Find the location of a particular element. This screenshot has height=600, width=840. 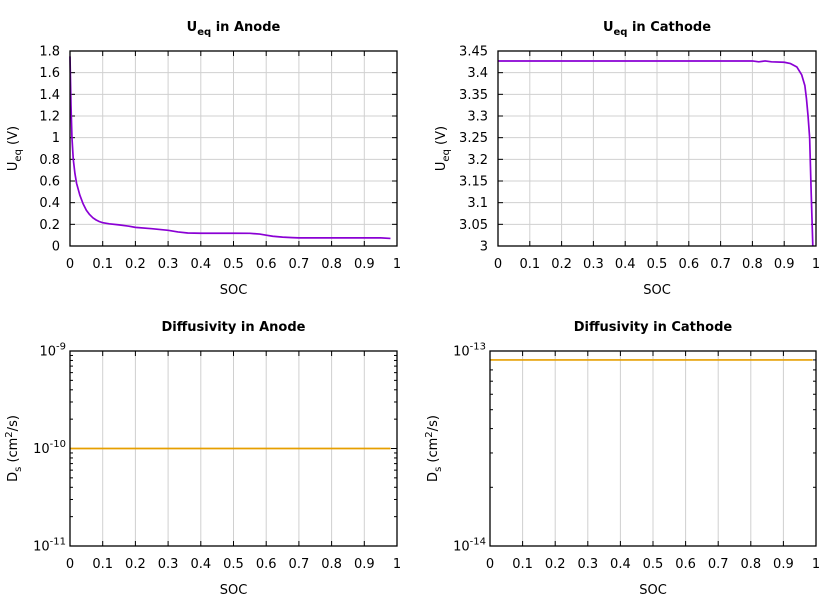

y-tick-label: 10-10 is located at coordinates (49, 448).